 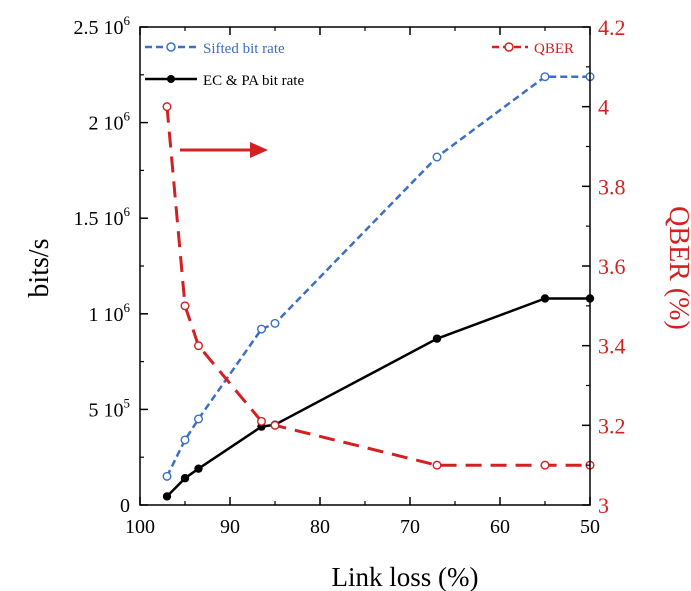 I want to click on legend-label-ecpa: EC & PA bit rate, so click(x=253, y=81).